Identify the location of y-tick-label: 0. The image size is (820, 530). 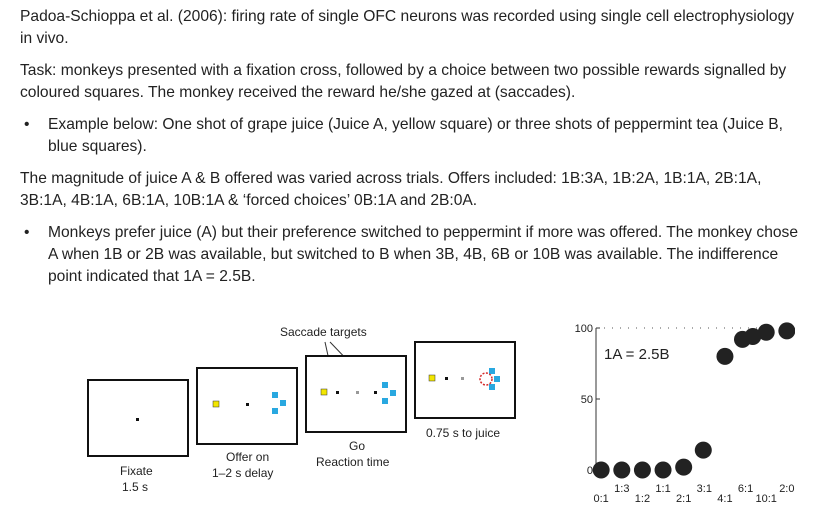
(590, 471).